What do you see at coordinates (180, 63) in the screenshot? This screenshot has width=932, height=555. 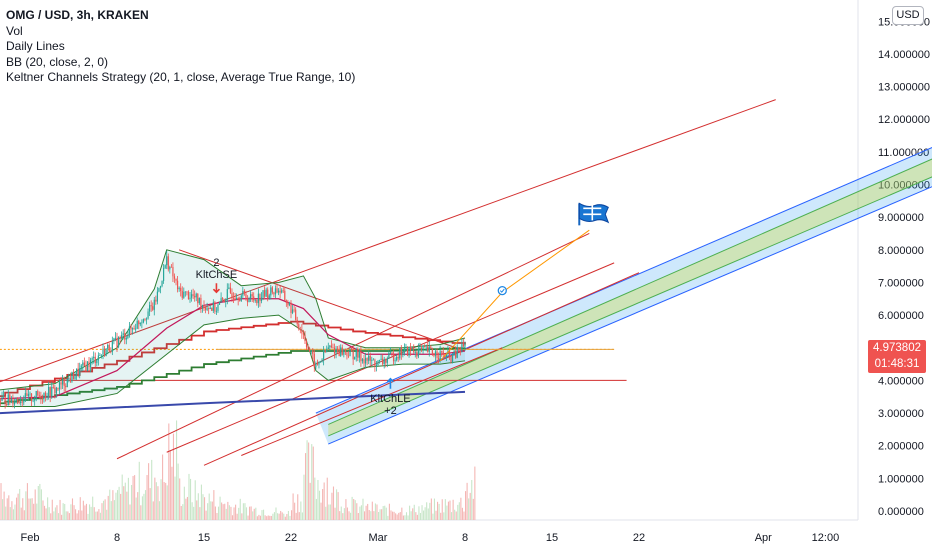 I see `indicator-bb: BB (20, close, 2, 0)` at bounding box center [180, 63].